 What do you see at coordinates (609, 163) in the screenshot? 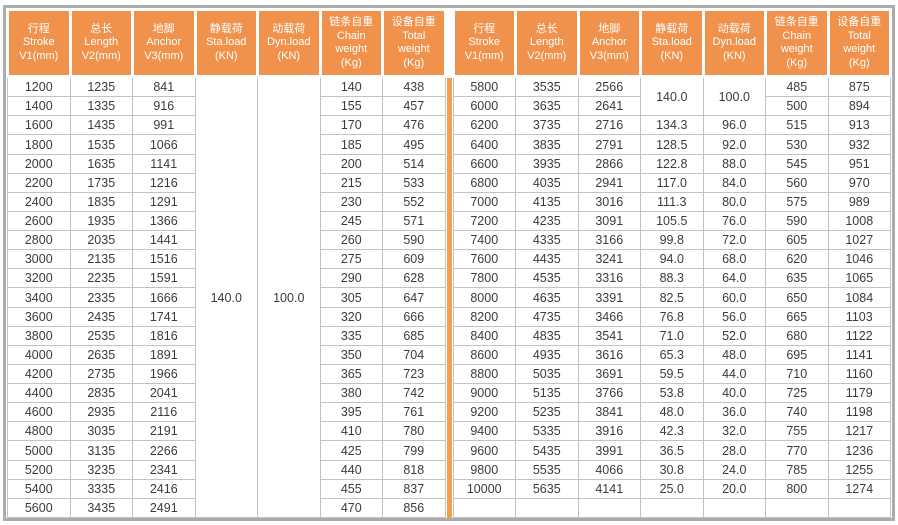
I see `cell-anchor: 2866` at bounding box center [609, 163].